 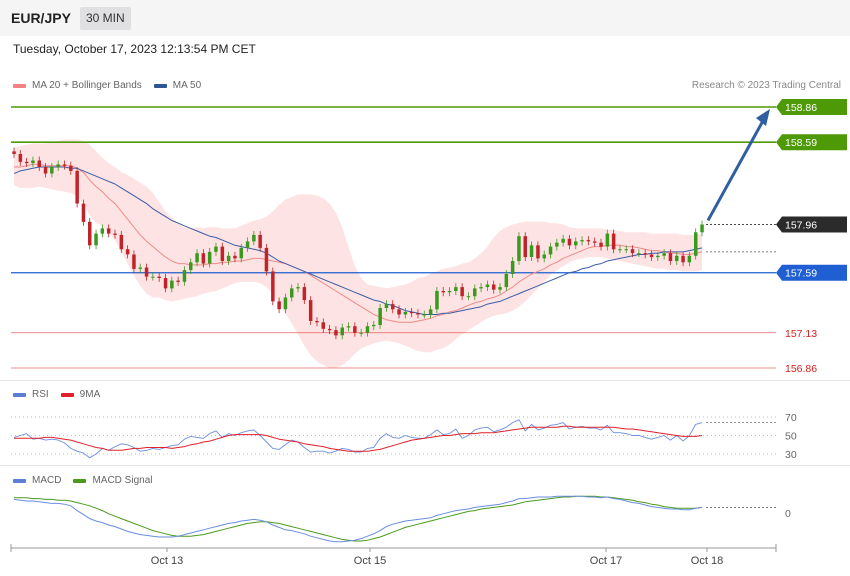 I want to click on symbol-label: EUR/JPY, so click(x=41, y=18).